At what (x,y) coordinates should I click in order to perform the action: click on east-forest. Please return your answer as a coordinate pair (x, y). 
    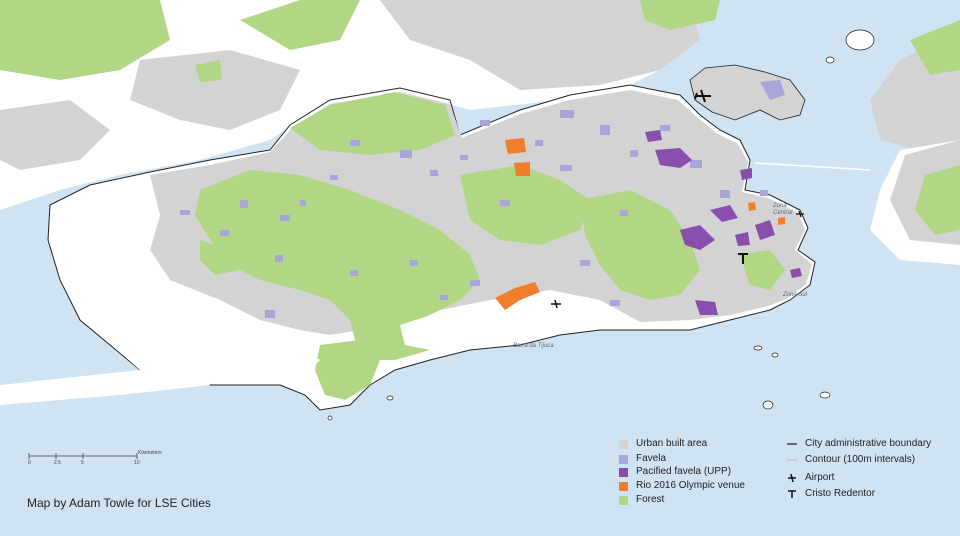
    Looking at the image, I should click on (937, 200).